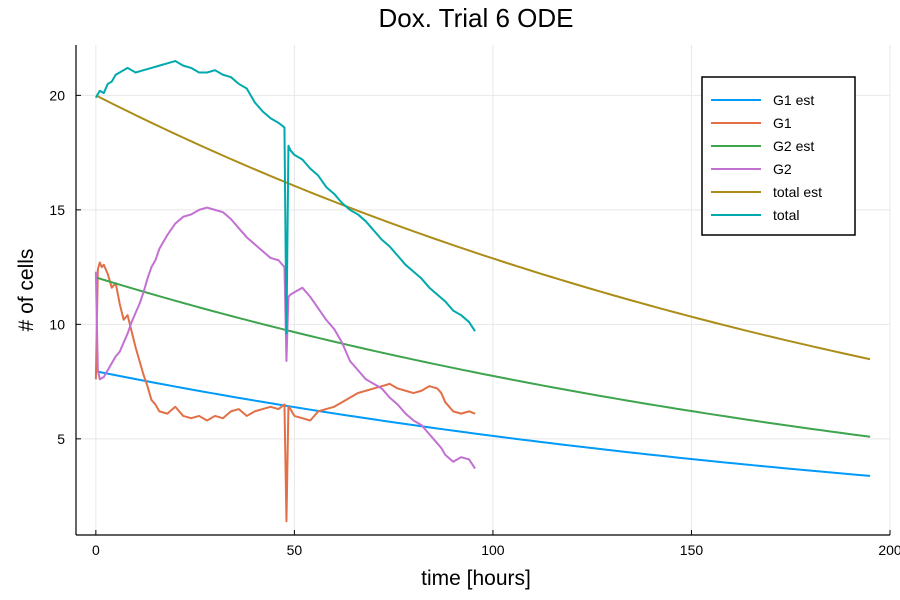 Image resolution: width=900 pixels, height=600 pixels. What do you see at coordinates (889, 550) in the screenshot?
I see `x-tick-label: 200` at bounding box center [889, 550].